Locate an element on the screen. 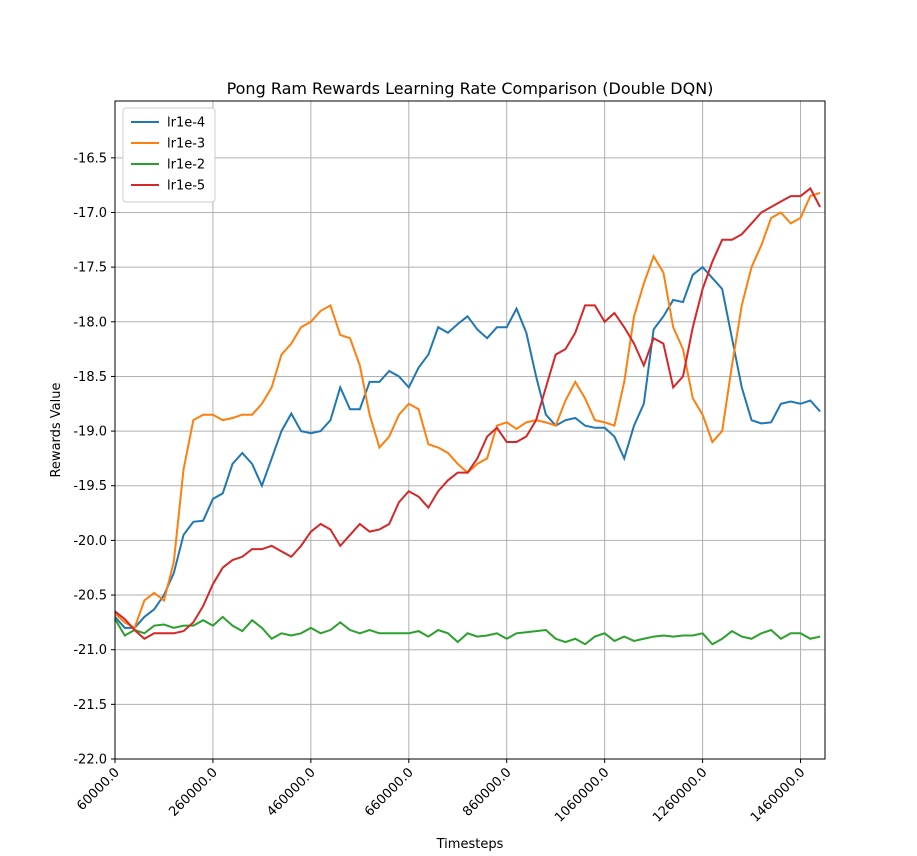 The width and height of the screenshot is (917, 856). y-tick-label: -16.5 is located at coordinates (90, 158).